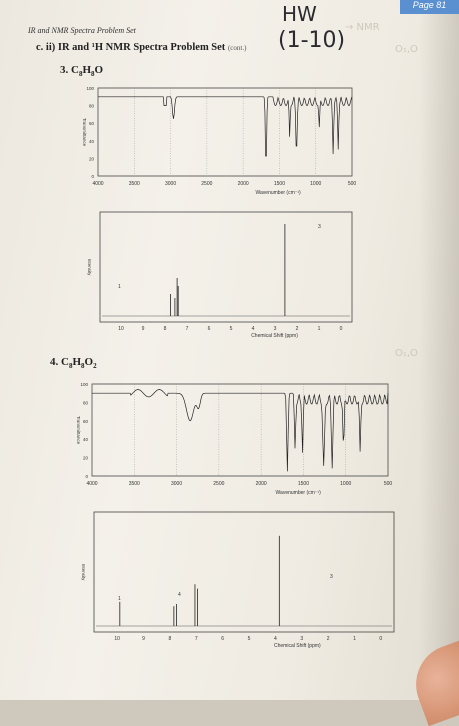 The height and width of the screenshot is (726, 459). What do you see at coordinates (91, 484) in the screenshot?
I see `ir-1-xtick-label: 4000` at bounding box center [91, 484].